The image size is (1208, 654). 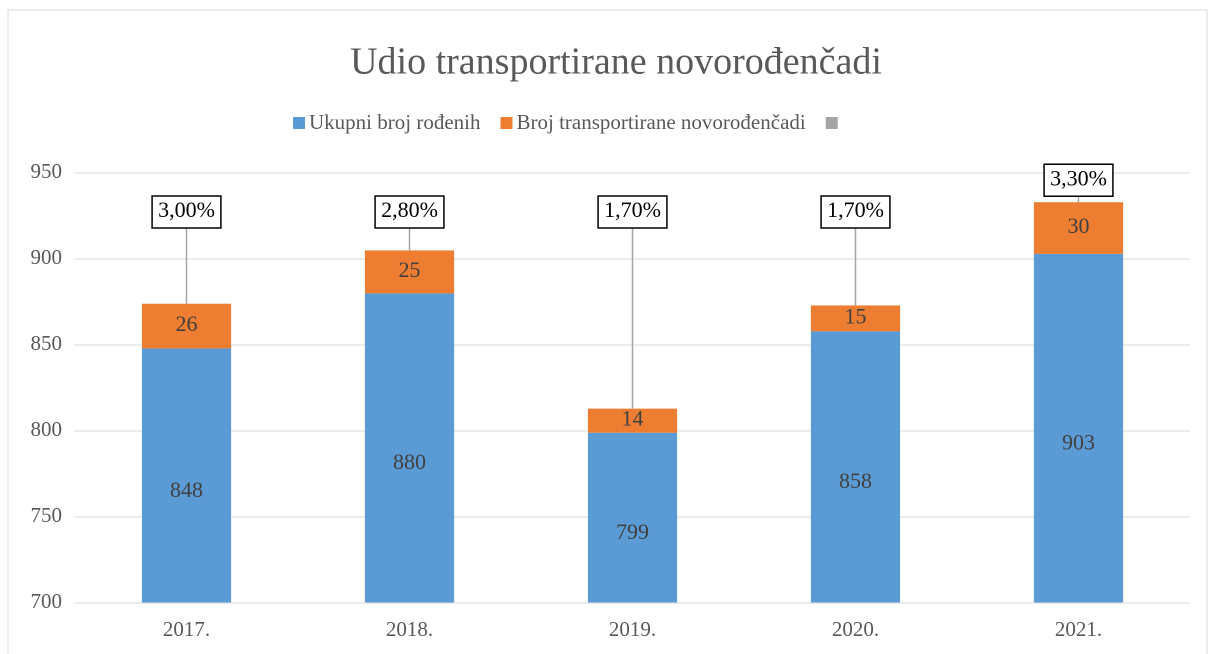 What do you see at coordinates (660, 122) in the screenshot?
I see `legend-label: Broj transportirane novorođenčadi` at bounding box center [660, 122].